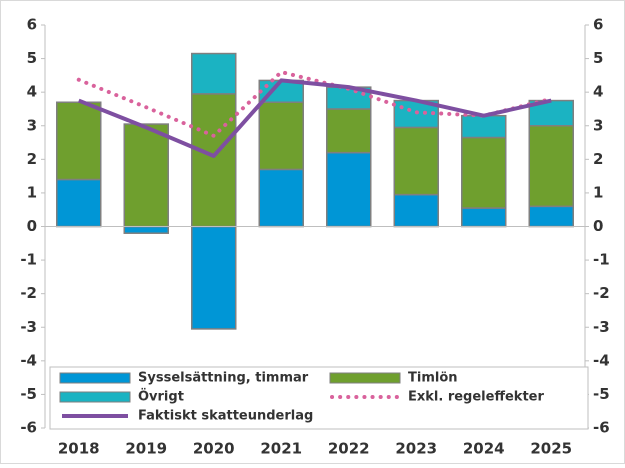  I want to click on x-tick-label: 2018, so click(79, 449).